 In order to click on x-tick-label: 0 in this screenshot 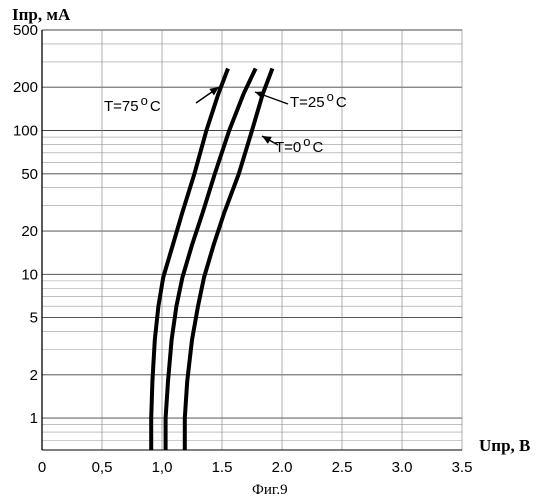, I will do `click(42, 467)`.